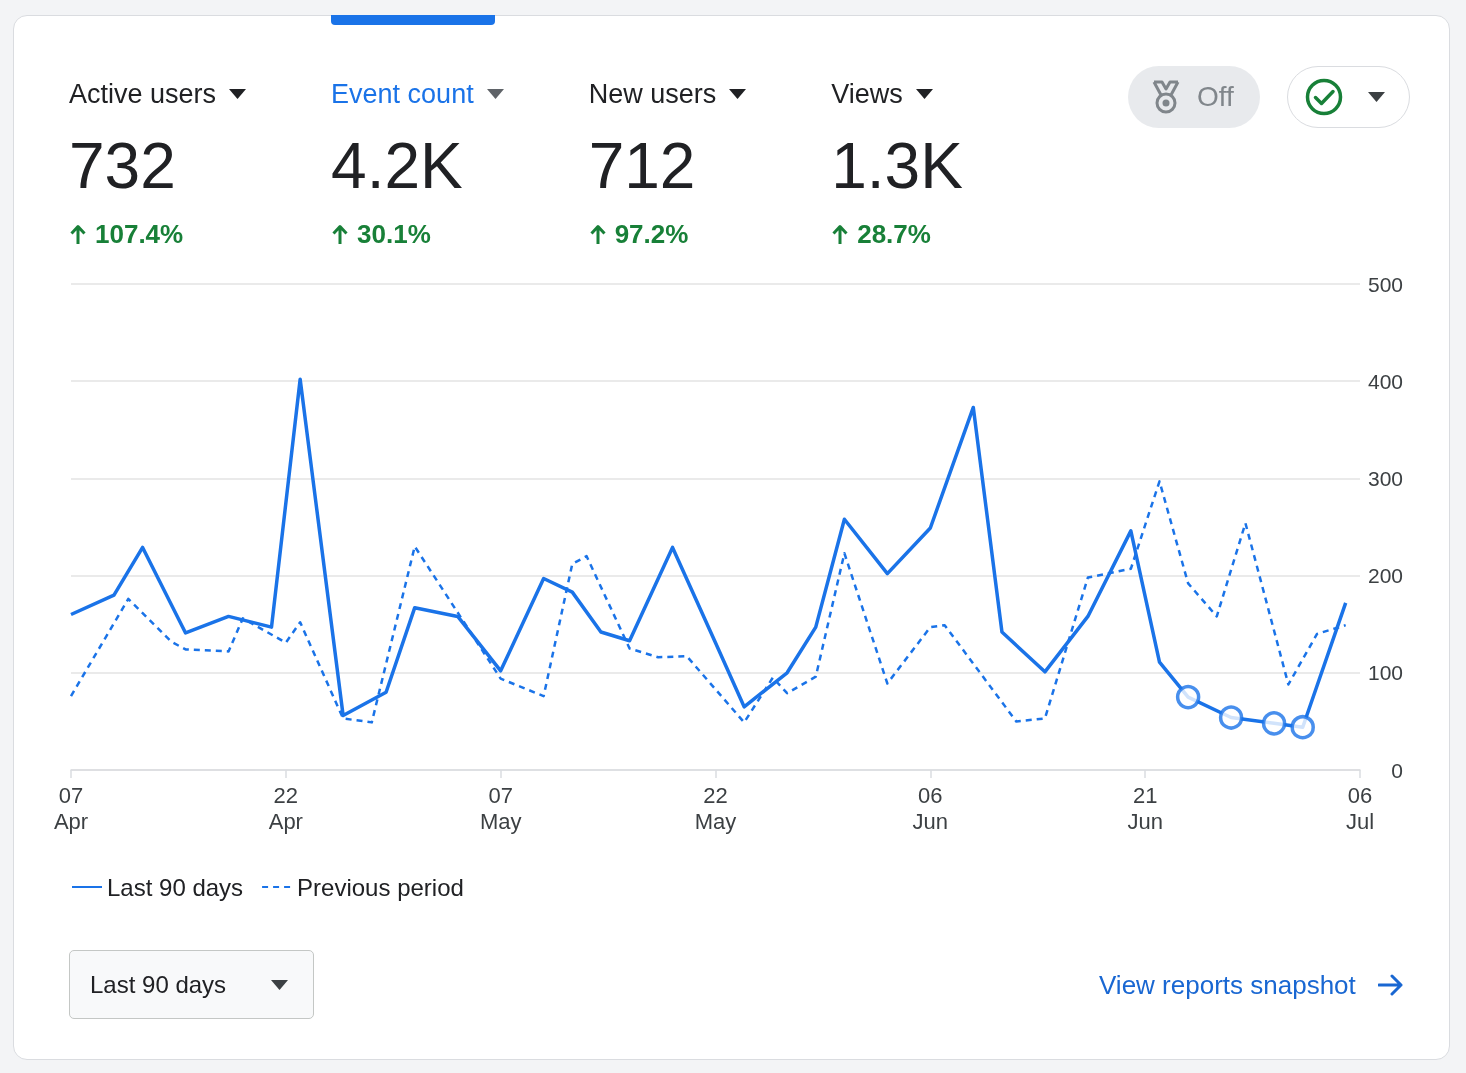  I want to click on text: 107.4%, so click(139, 234).